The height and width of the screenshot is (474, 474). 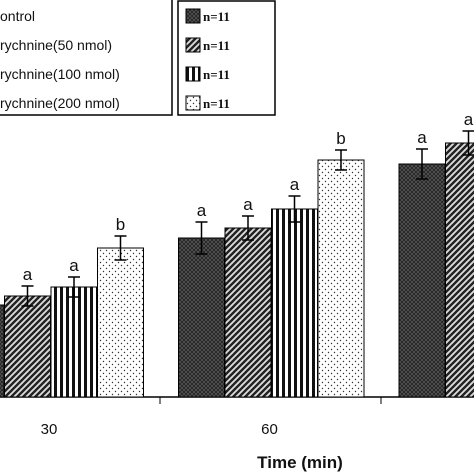 I want to click on legend-label: ontrol, so click(x=17, y=16).